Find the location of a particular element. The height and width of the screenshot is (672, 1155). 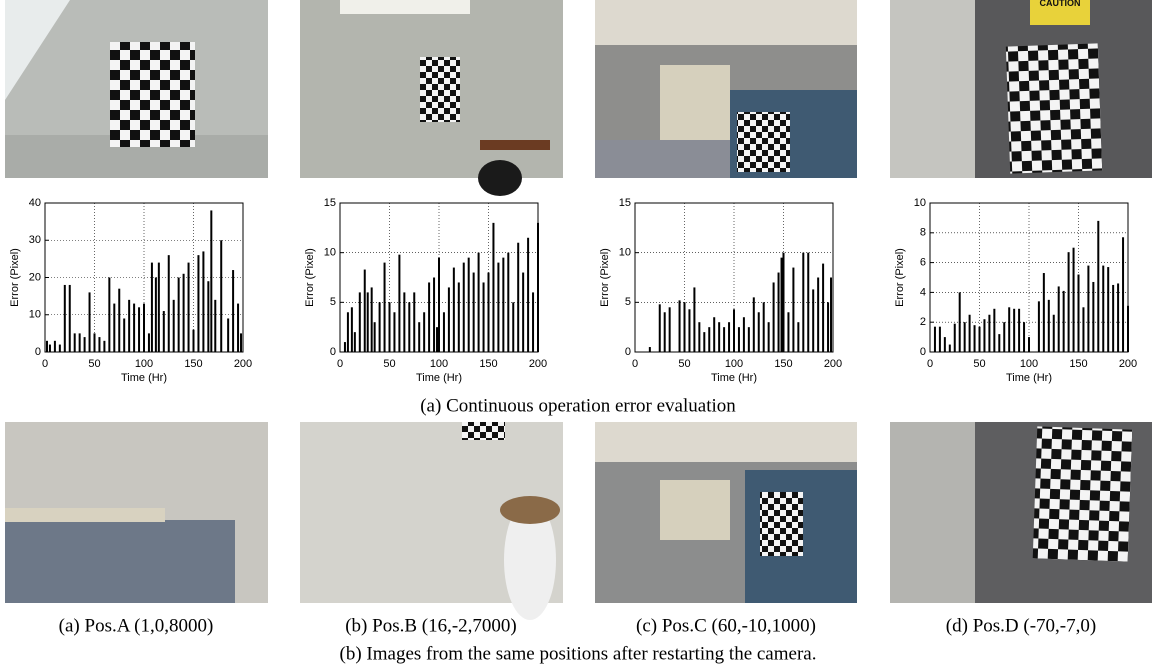

y-tick-label: 2 is located at coordinates (923, 322).